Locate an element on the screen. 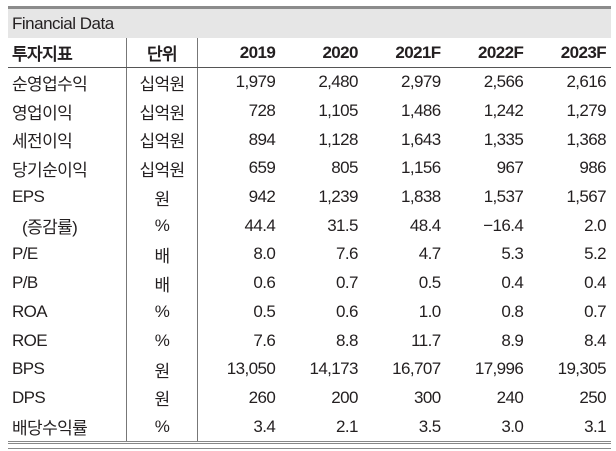 The image size is (616, 451). value-cell: 1,239 is located at coordinates (338, 197).